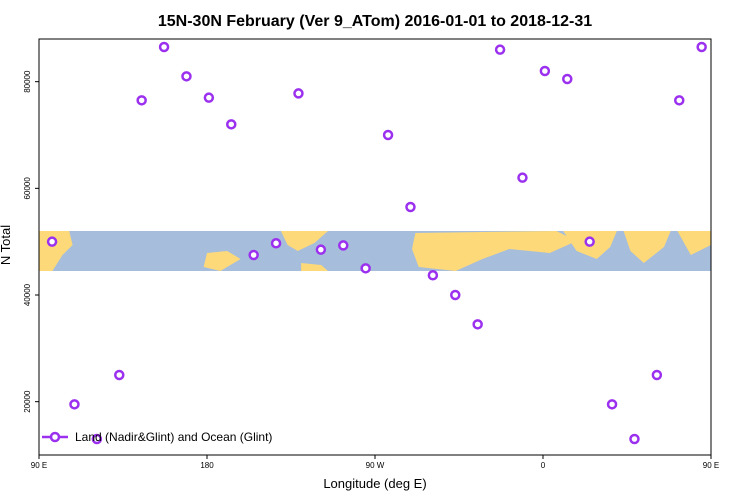 The height and width of the screenshot is (500, 750). I want to click on x-tick-label: 90 W, so click(375, 465).